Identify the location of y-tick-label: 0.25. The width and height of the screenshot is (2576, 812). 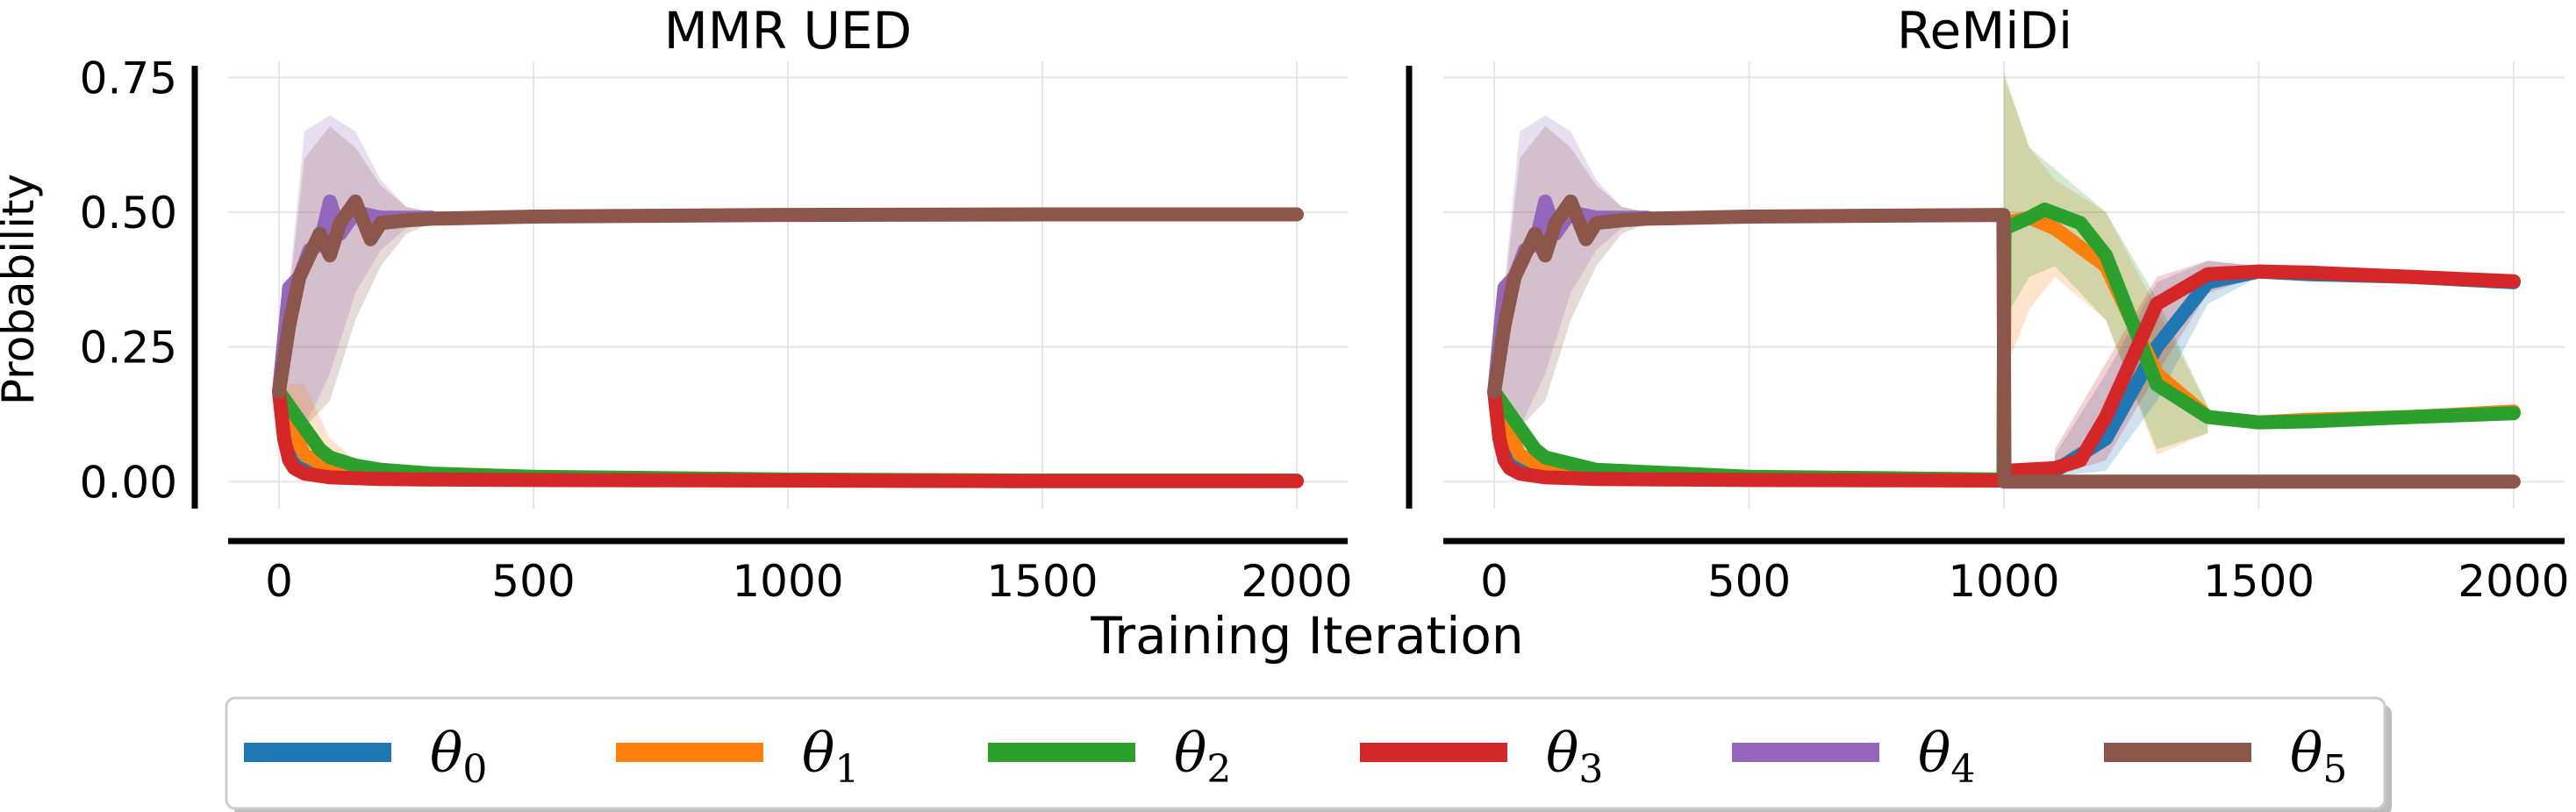
(128, 349).